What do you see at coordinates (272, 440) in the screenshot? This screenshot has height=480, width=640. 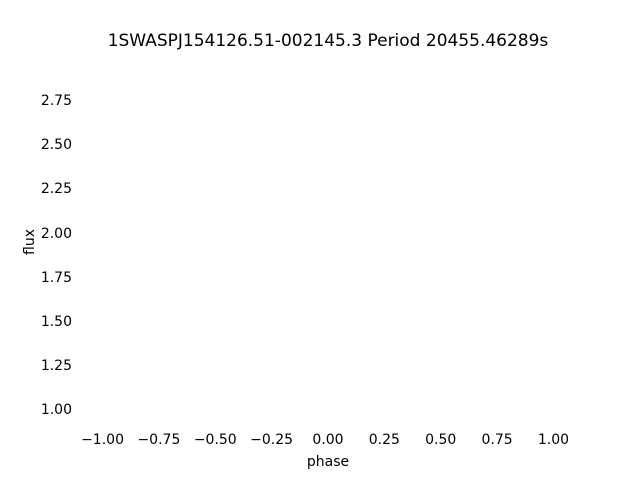 I see `x-tick-label: −0.25` at bounding box center [272, 440].